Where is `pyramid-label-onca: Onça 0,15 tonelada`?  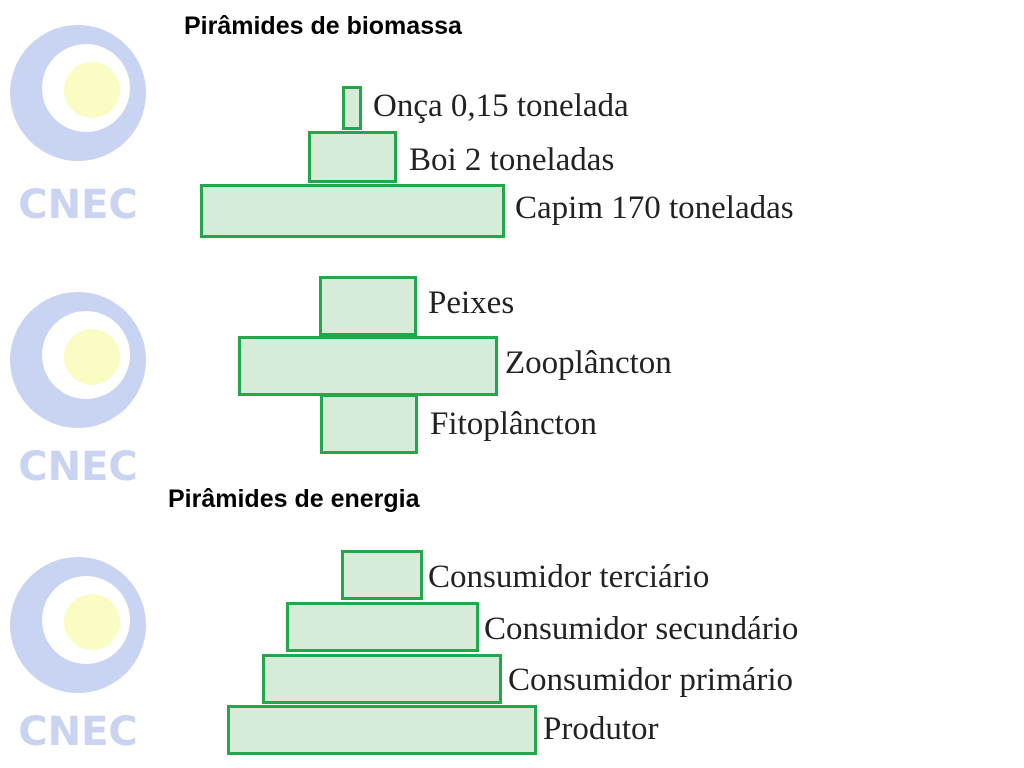 pyramid-label-onca: Onça 0,15 tonelada is located at coordinates (501, 106).